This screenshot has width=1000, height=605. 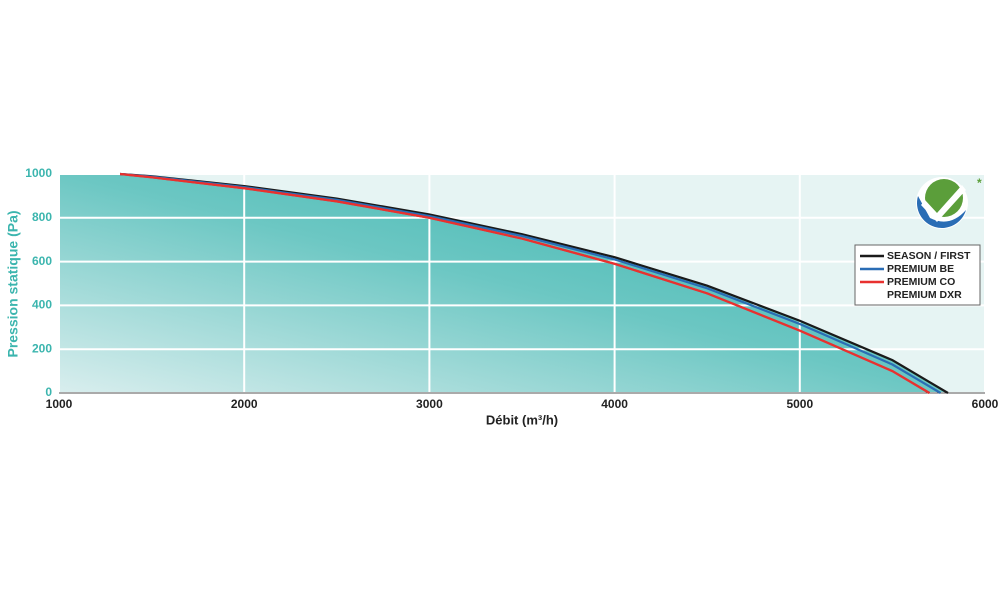 What do you see at coordinates (799, 404) in the screenshot?
I see `x-tick-label: 5000` at bounding box center [799, 404].